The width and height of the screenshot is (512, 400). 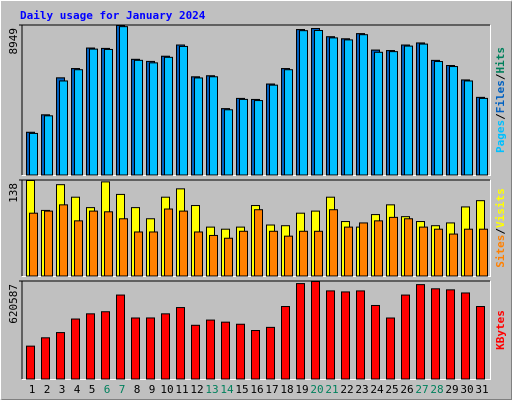 I want to click on x-tick-label: 25, so click(x=391, y=389).